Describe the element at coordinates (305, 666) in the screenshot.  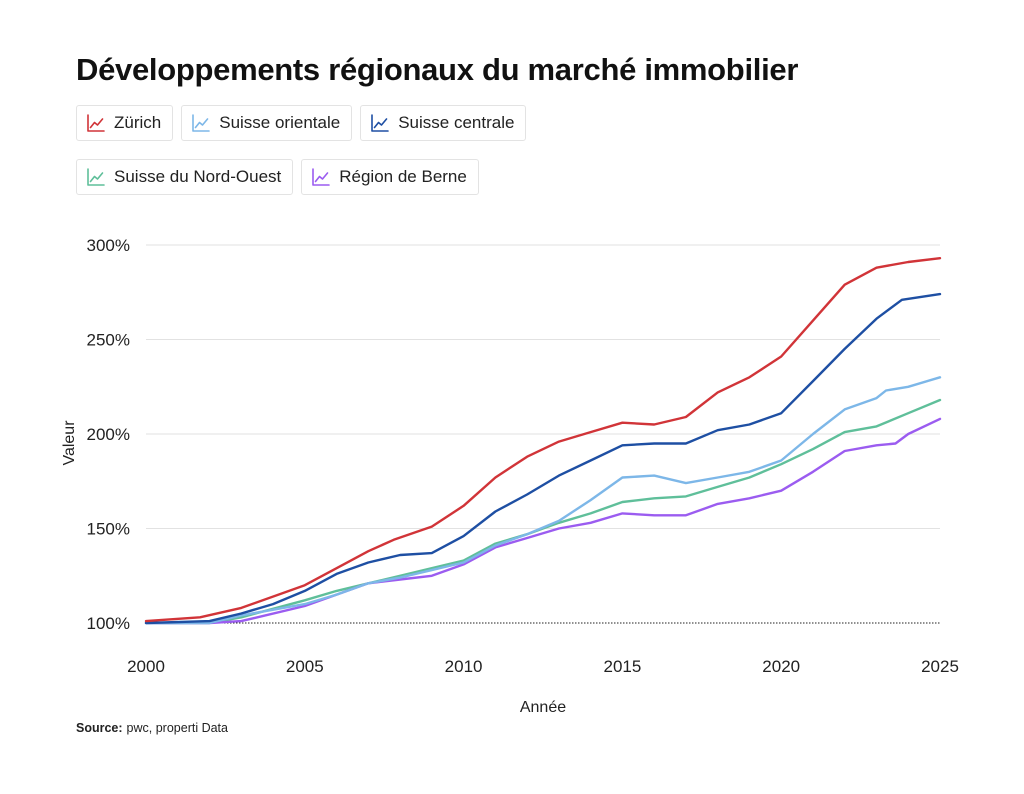
I see `x-tick-label: 2005` at that location.